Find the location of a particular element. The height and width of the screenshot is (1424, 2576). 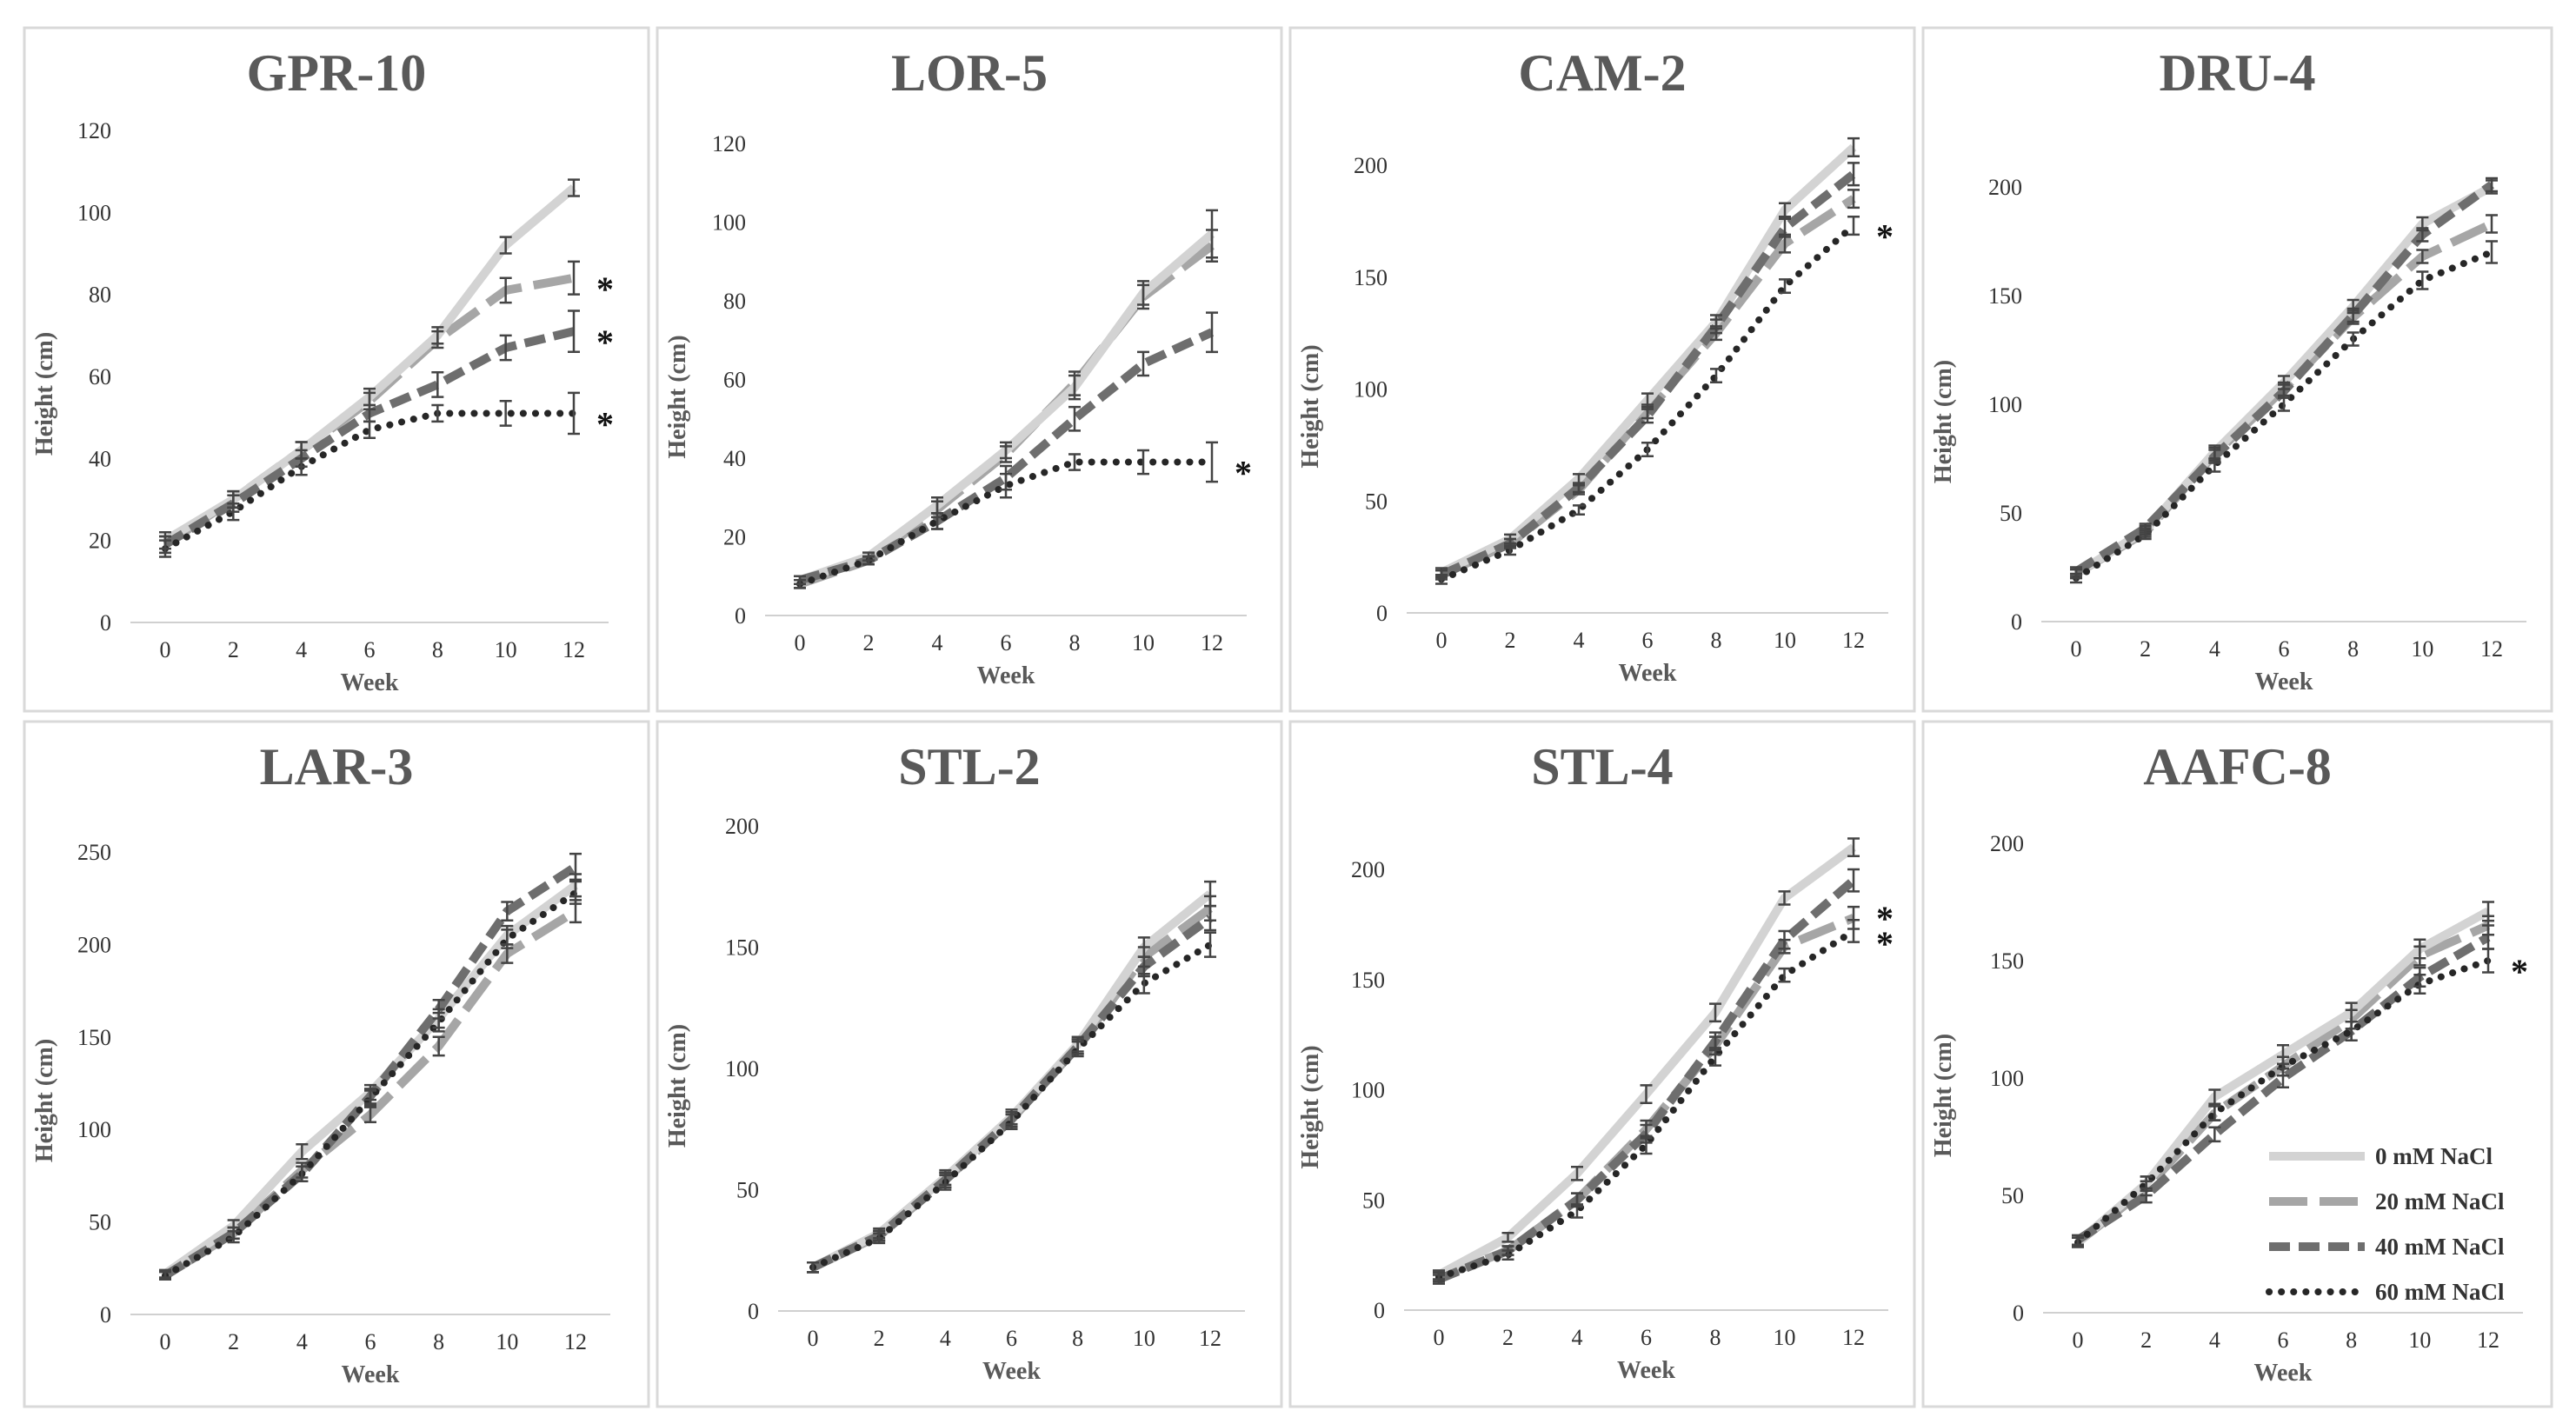

panel-title: AAFC-8 is located at coordinates (2237, 766).